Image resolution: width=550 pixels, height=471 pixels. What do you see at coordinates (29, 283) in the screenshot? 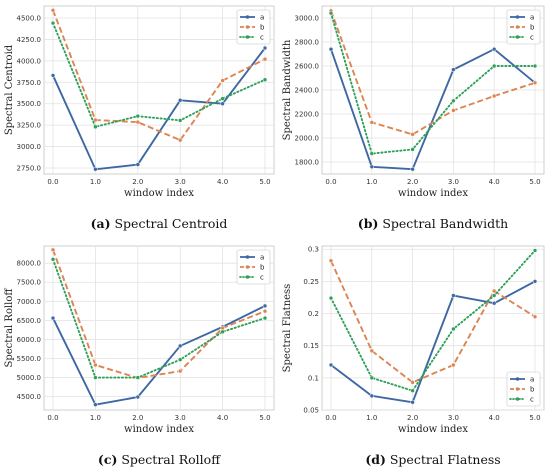
I see `y-tick-label: 7500.0` at bounding box center [29, 283].